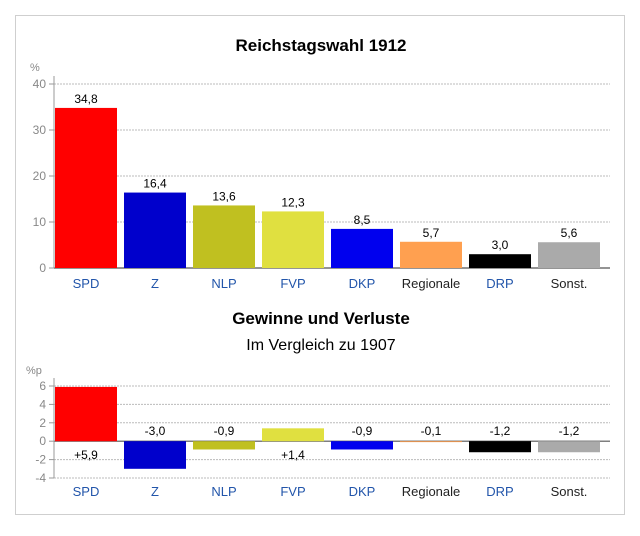  I want to click on value-label: 16,4, so click(155, 184).